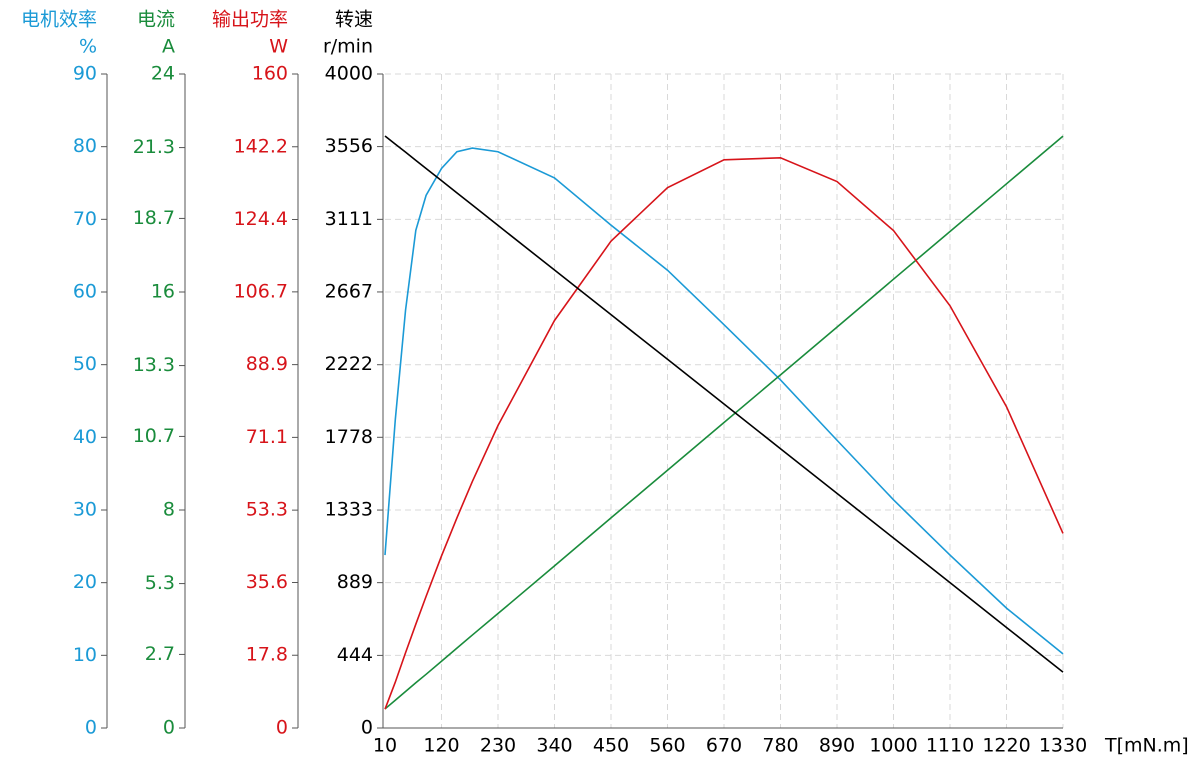  Describe the element at coordinates (349, 74) in the screenshot. I see `y-tick-label: 4000` at that location.